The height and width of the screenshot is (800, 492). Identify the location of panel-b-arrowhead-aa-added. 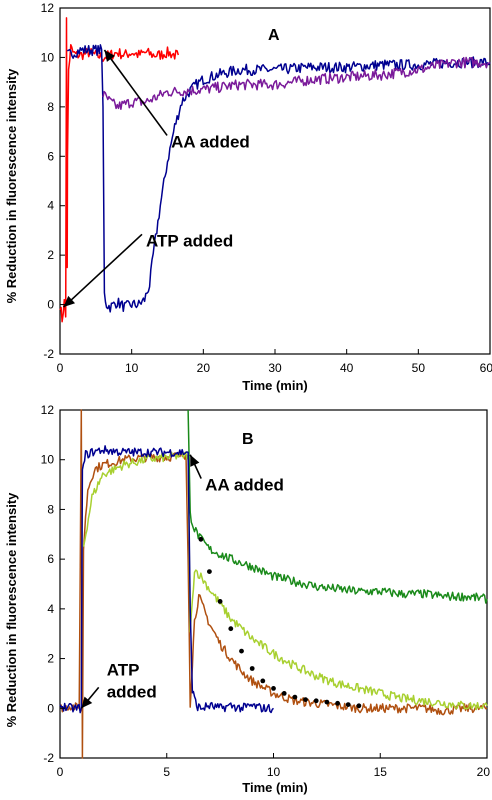
(195, 460).